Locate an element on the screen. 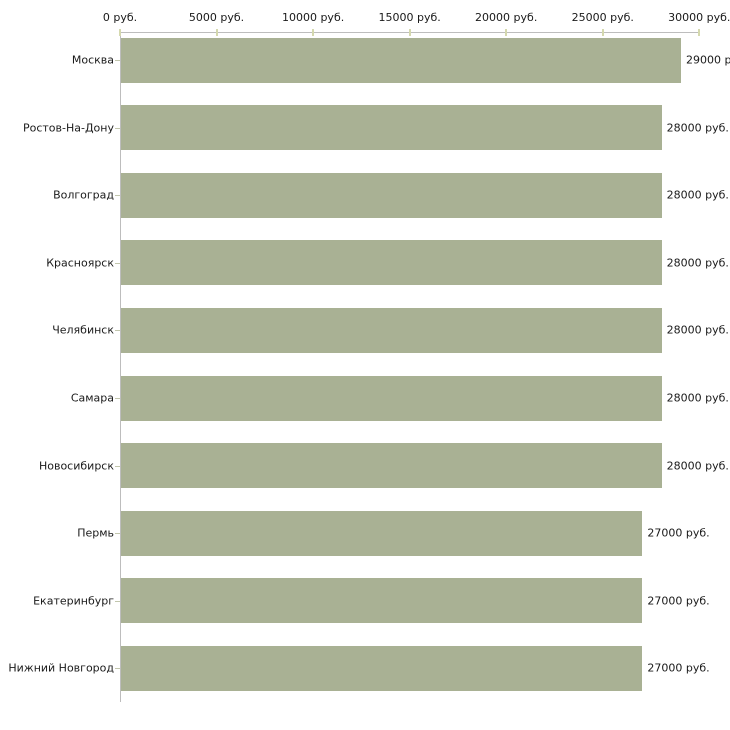 Image resolution: width=730 pixels, height=730 pixels. y-axis-line is located at coordinates (120, 367).